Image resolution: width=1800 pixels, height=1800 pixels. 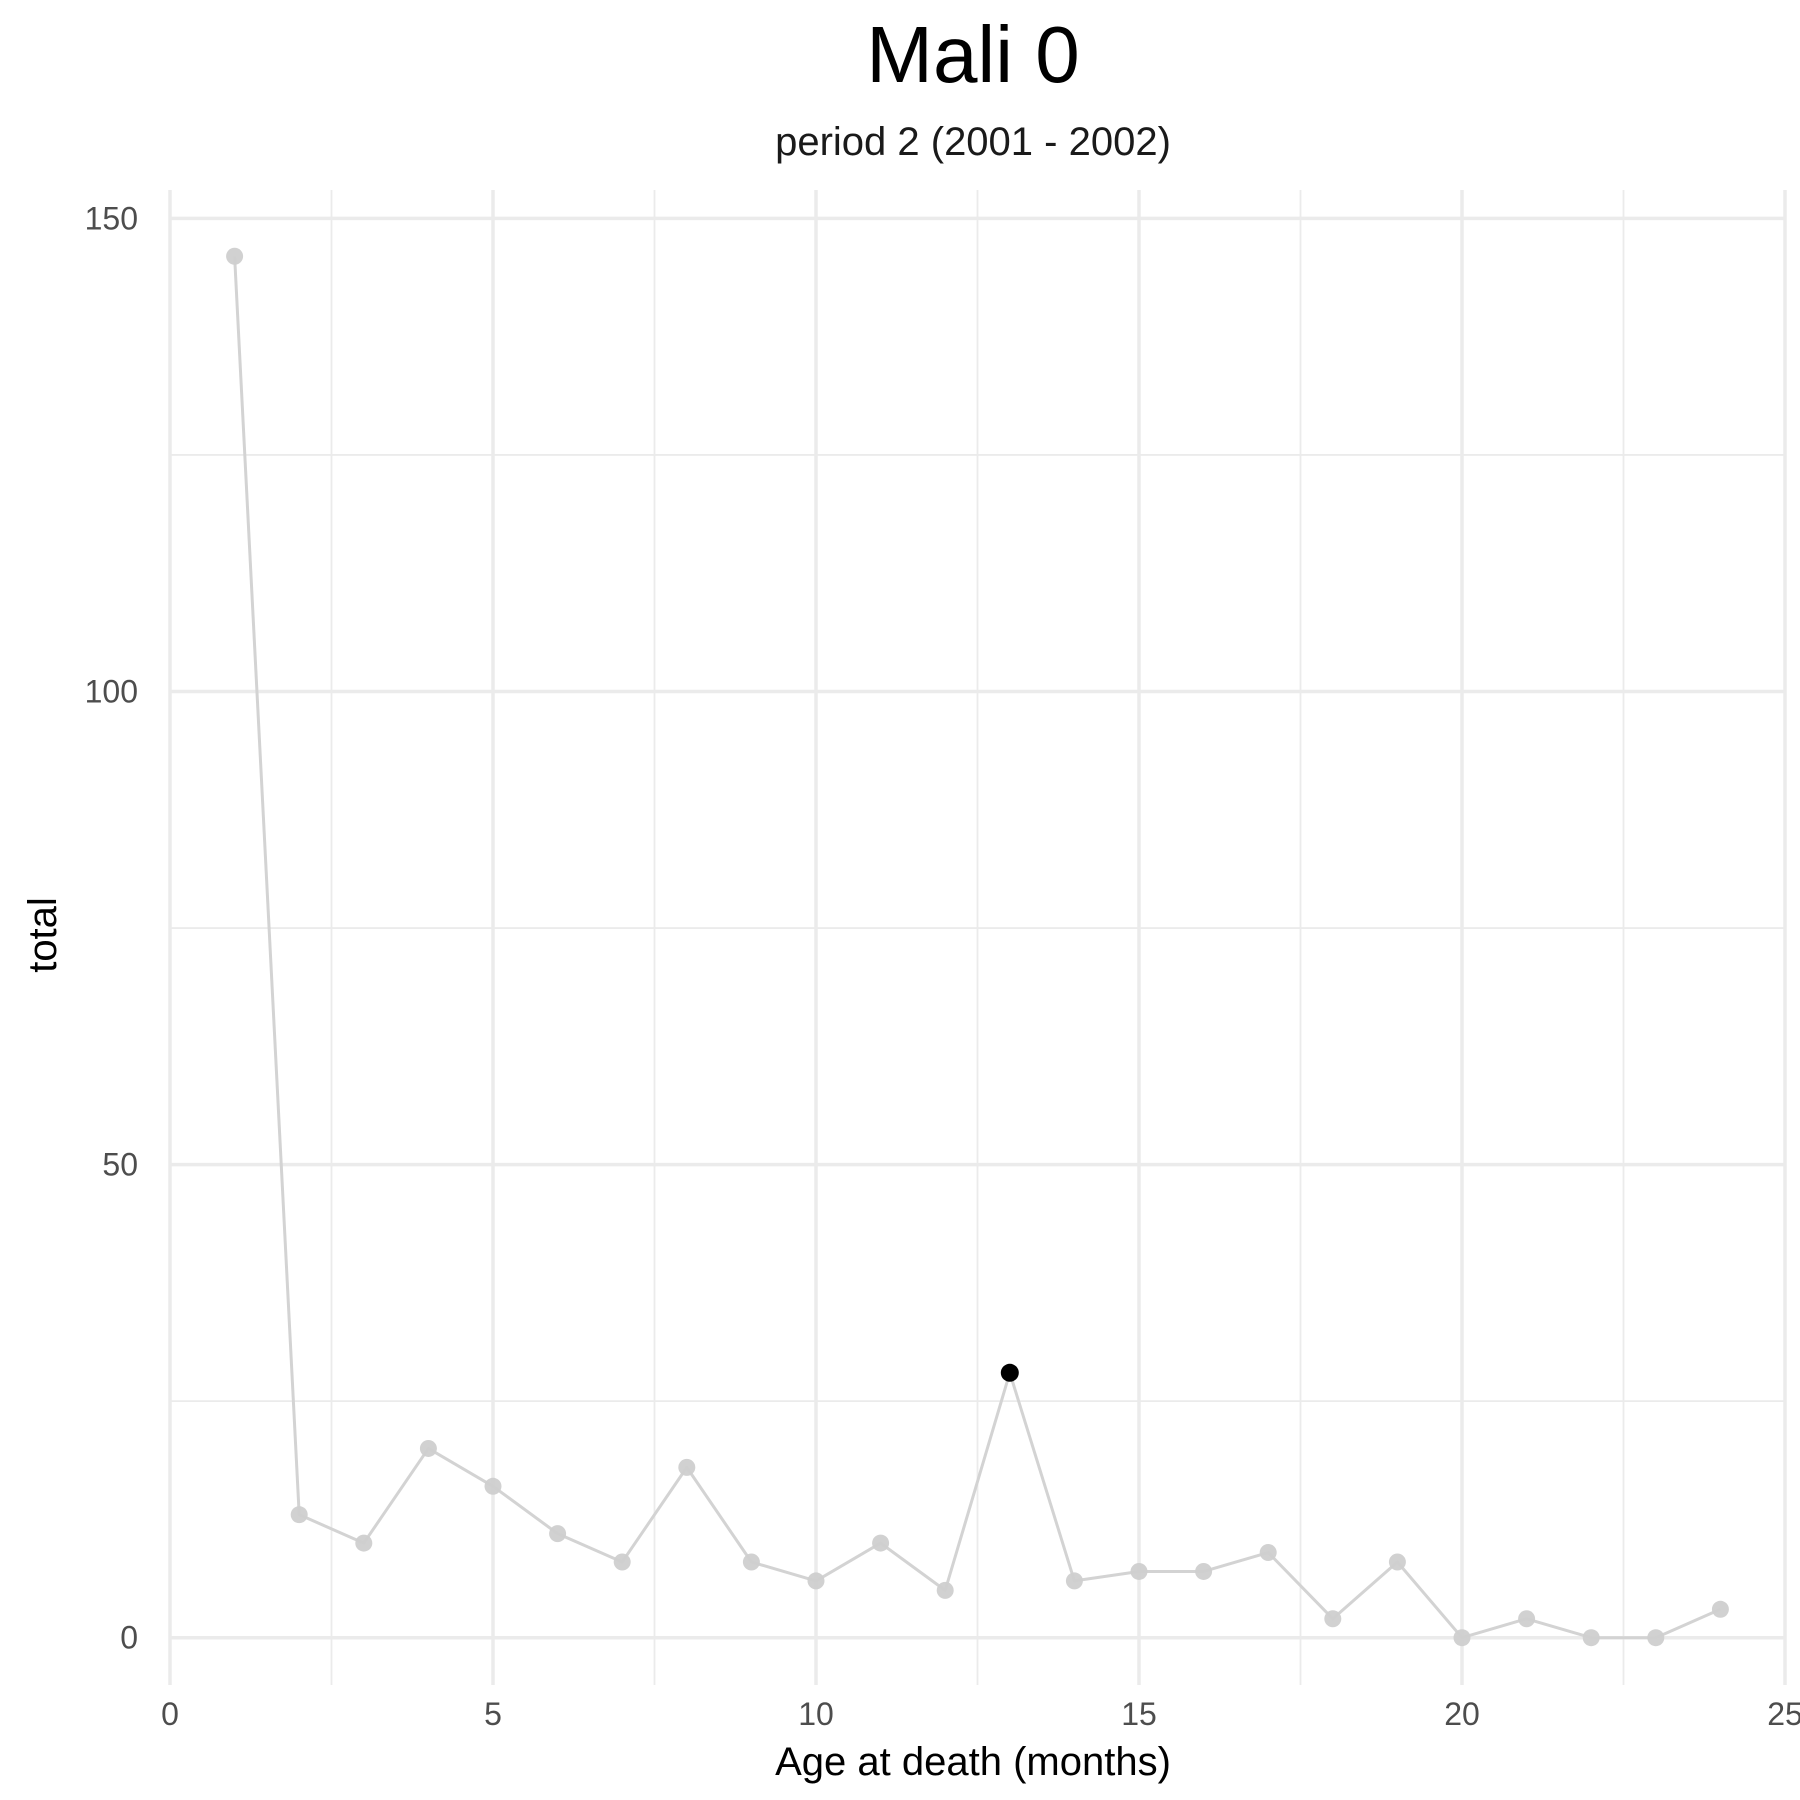 I want to click on x-axis-ticks: 0 5 10 15 20 25, so click(x=980, y=1714).